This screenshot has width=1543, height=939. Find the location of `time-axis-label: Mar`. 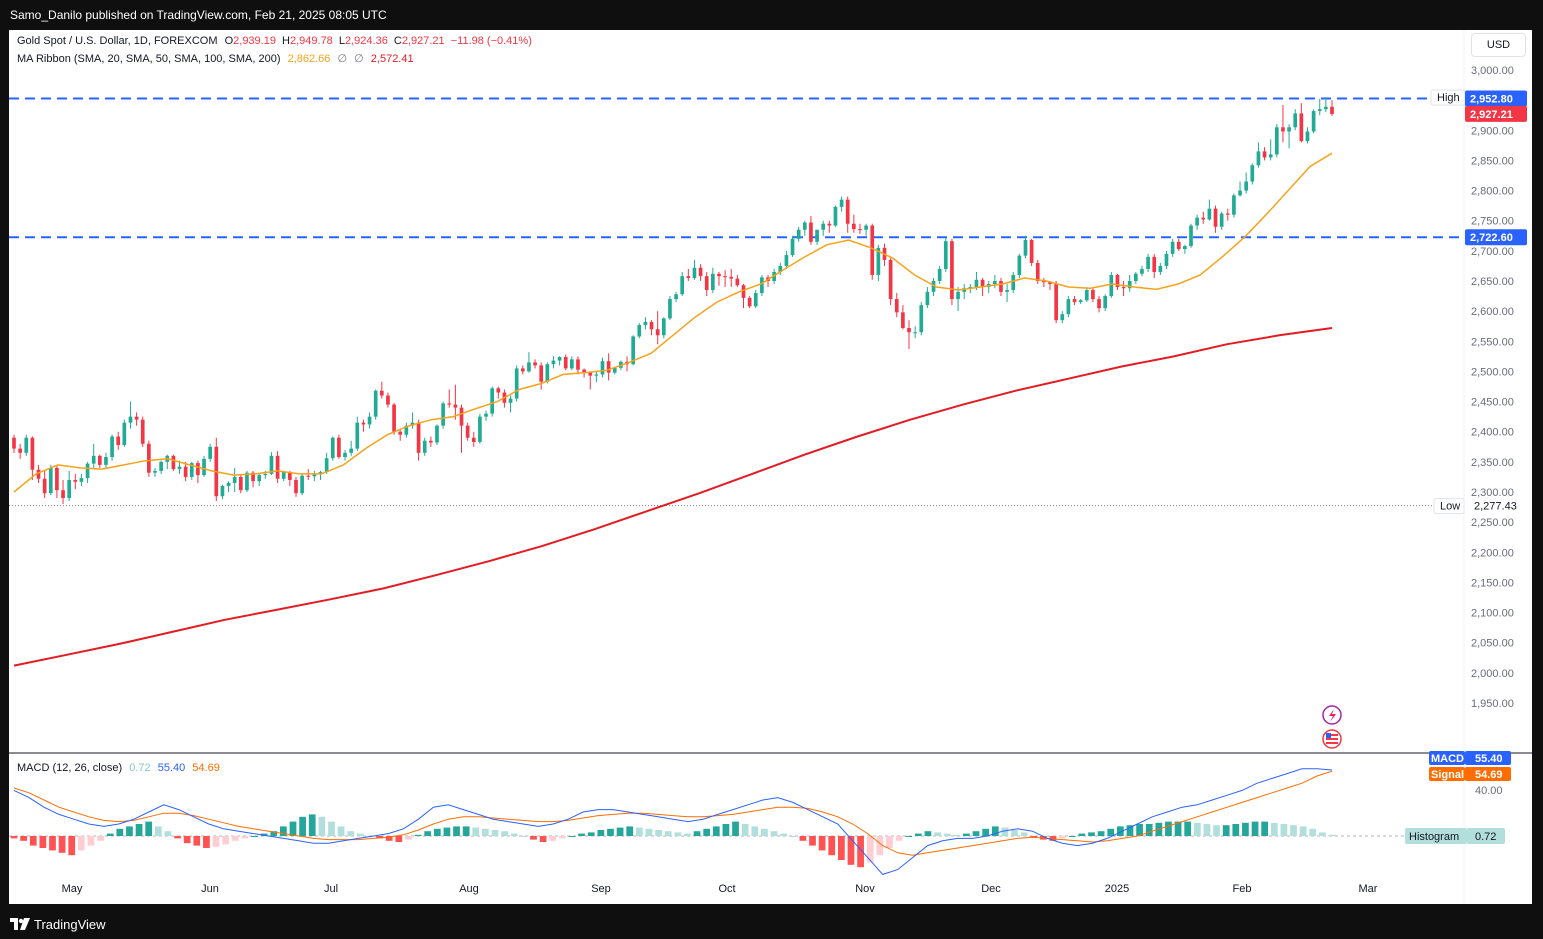

time-axis-label: Mar is located at coordinates (1368, 889).